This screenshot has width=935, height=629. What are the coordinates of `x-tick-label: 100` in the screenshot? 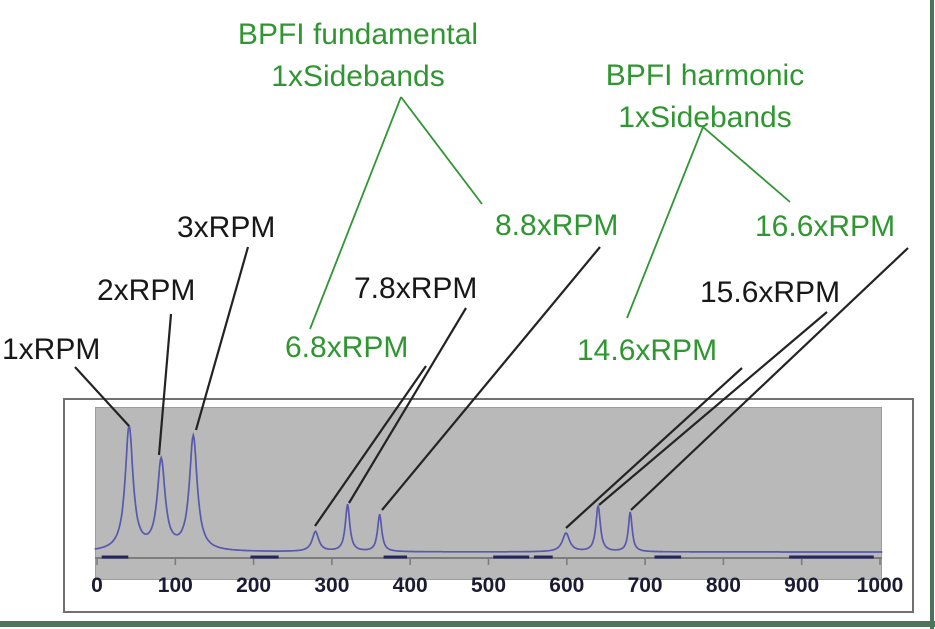 It's located at (175, 585).